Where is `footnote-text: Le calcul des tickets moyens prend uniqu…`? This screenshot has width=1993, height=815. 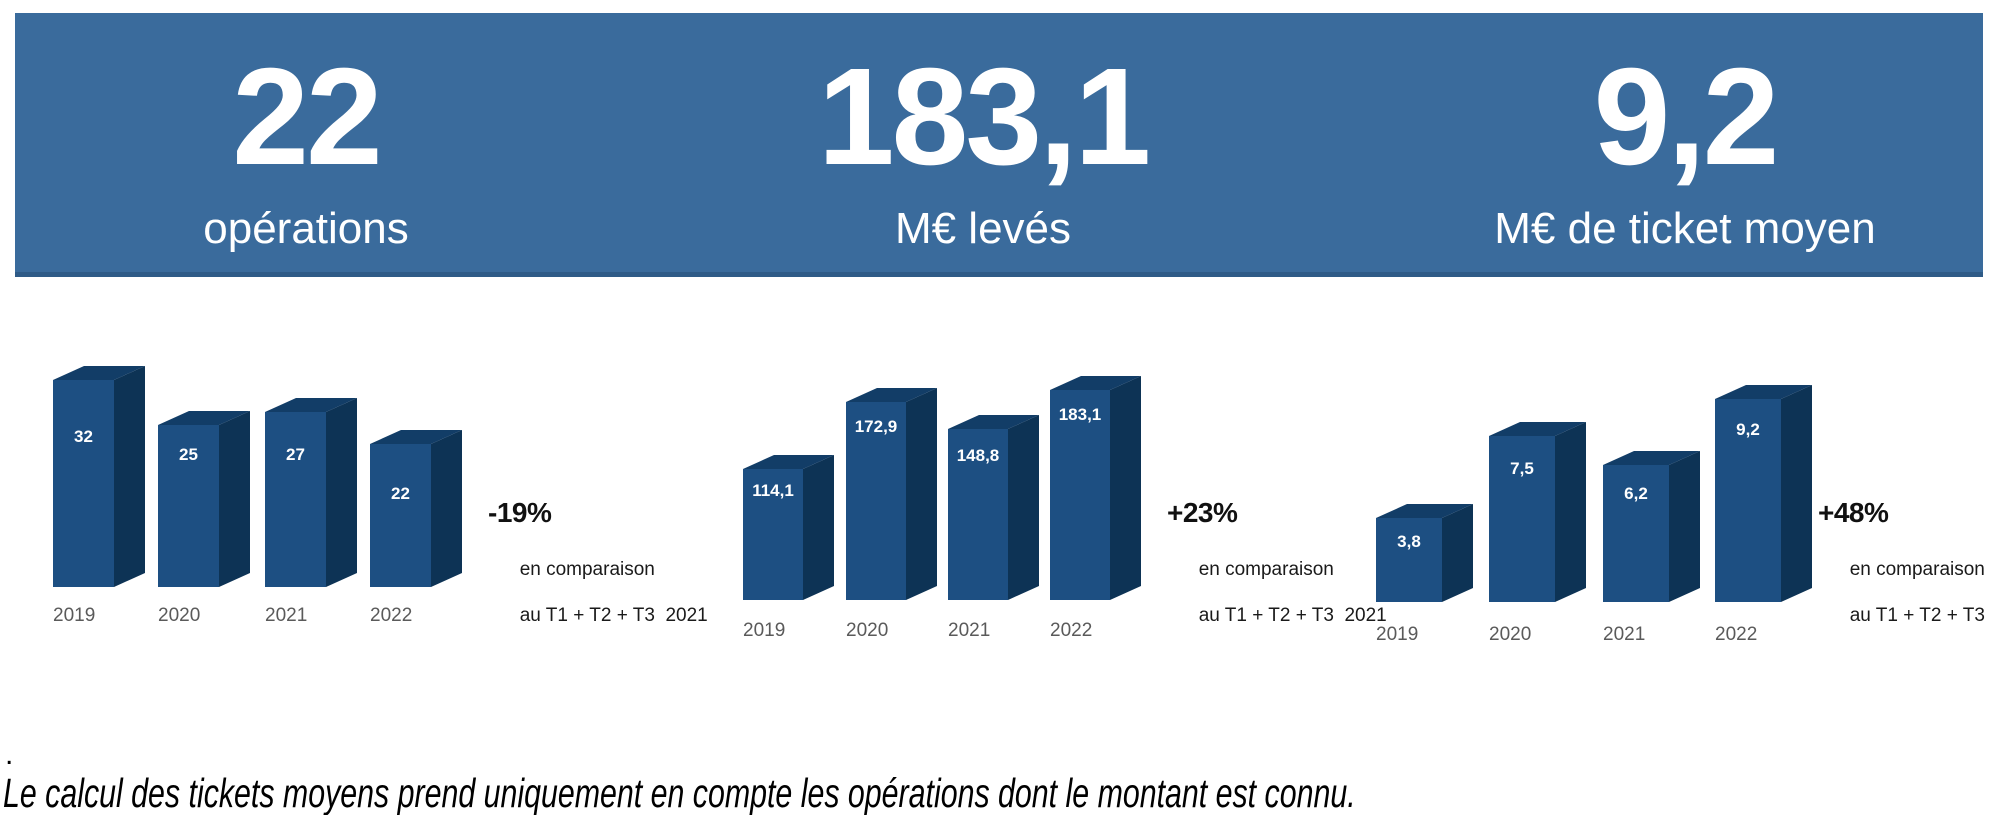
footnote-text: Le calcul des tickets moyens prend uniqu… is located at coordinates (679, 792).